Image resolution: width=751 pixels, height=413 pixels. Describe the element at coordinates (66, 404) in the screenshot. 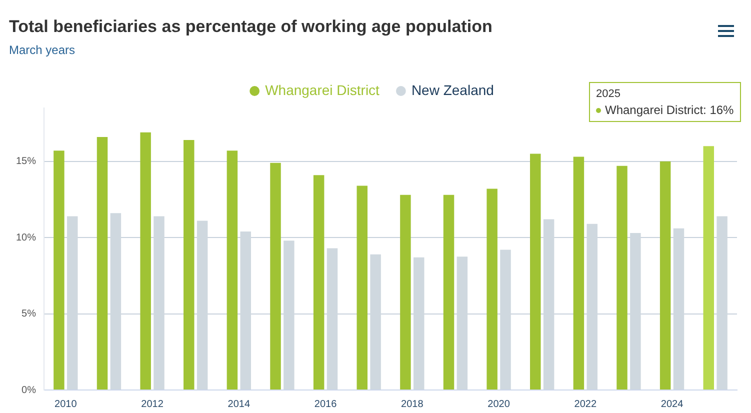

I see `x-tick-label: 2010` at that location.